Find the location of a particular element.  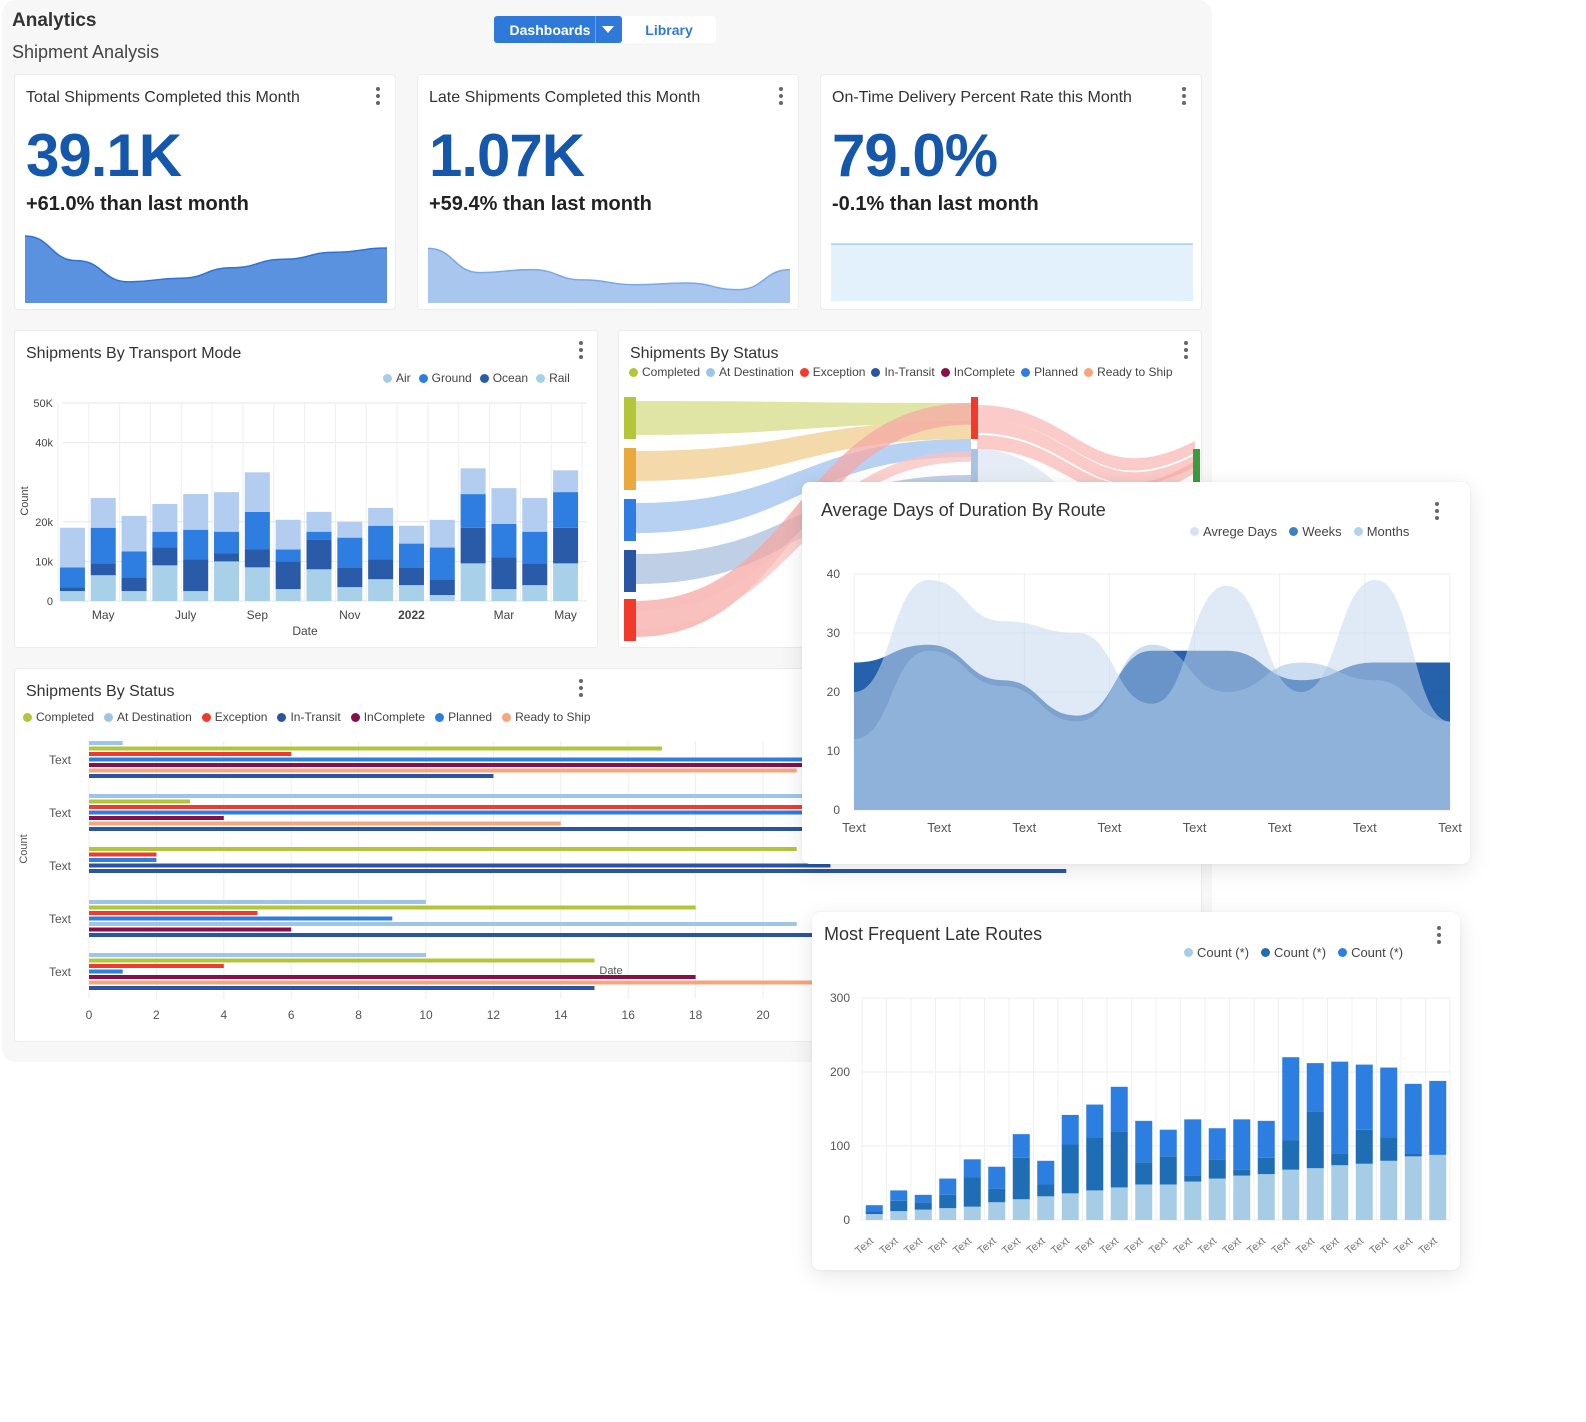

y-tick-label: 100 is located at coordinates (840, 1146).